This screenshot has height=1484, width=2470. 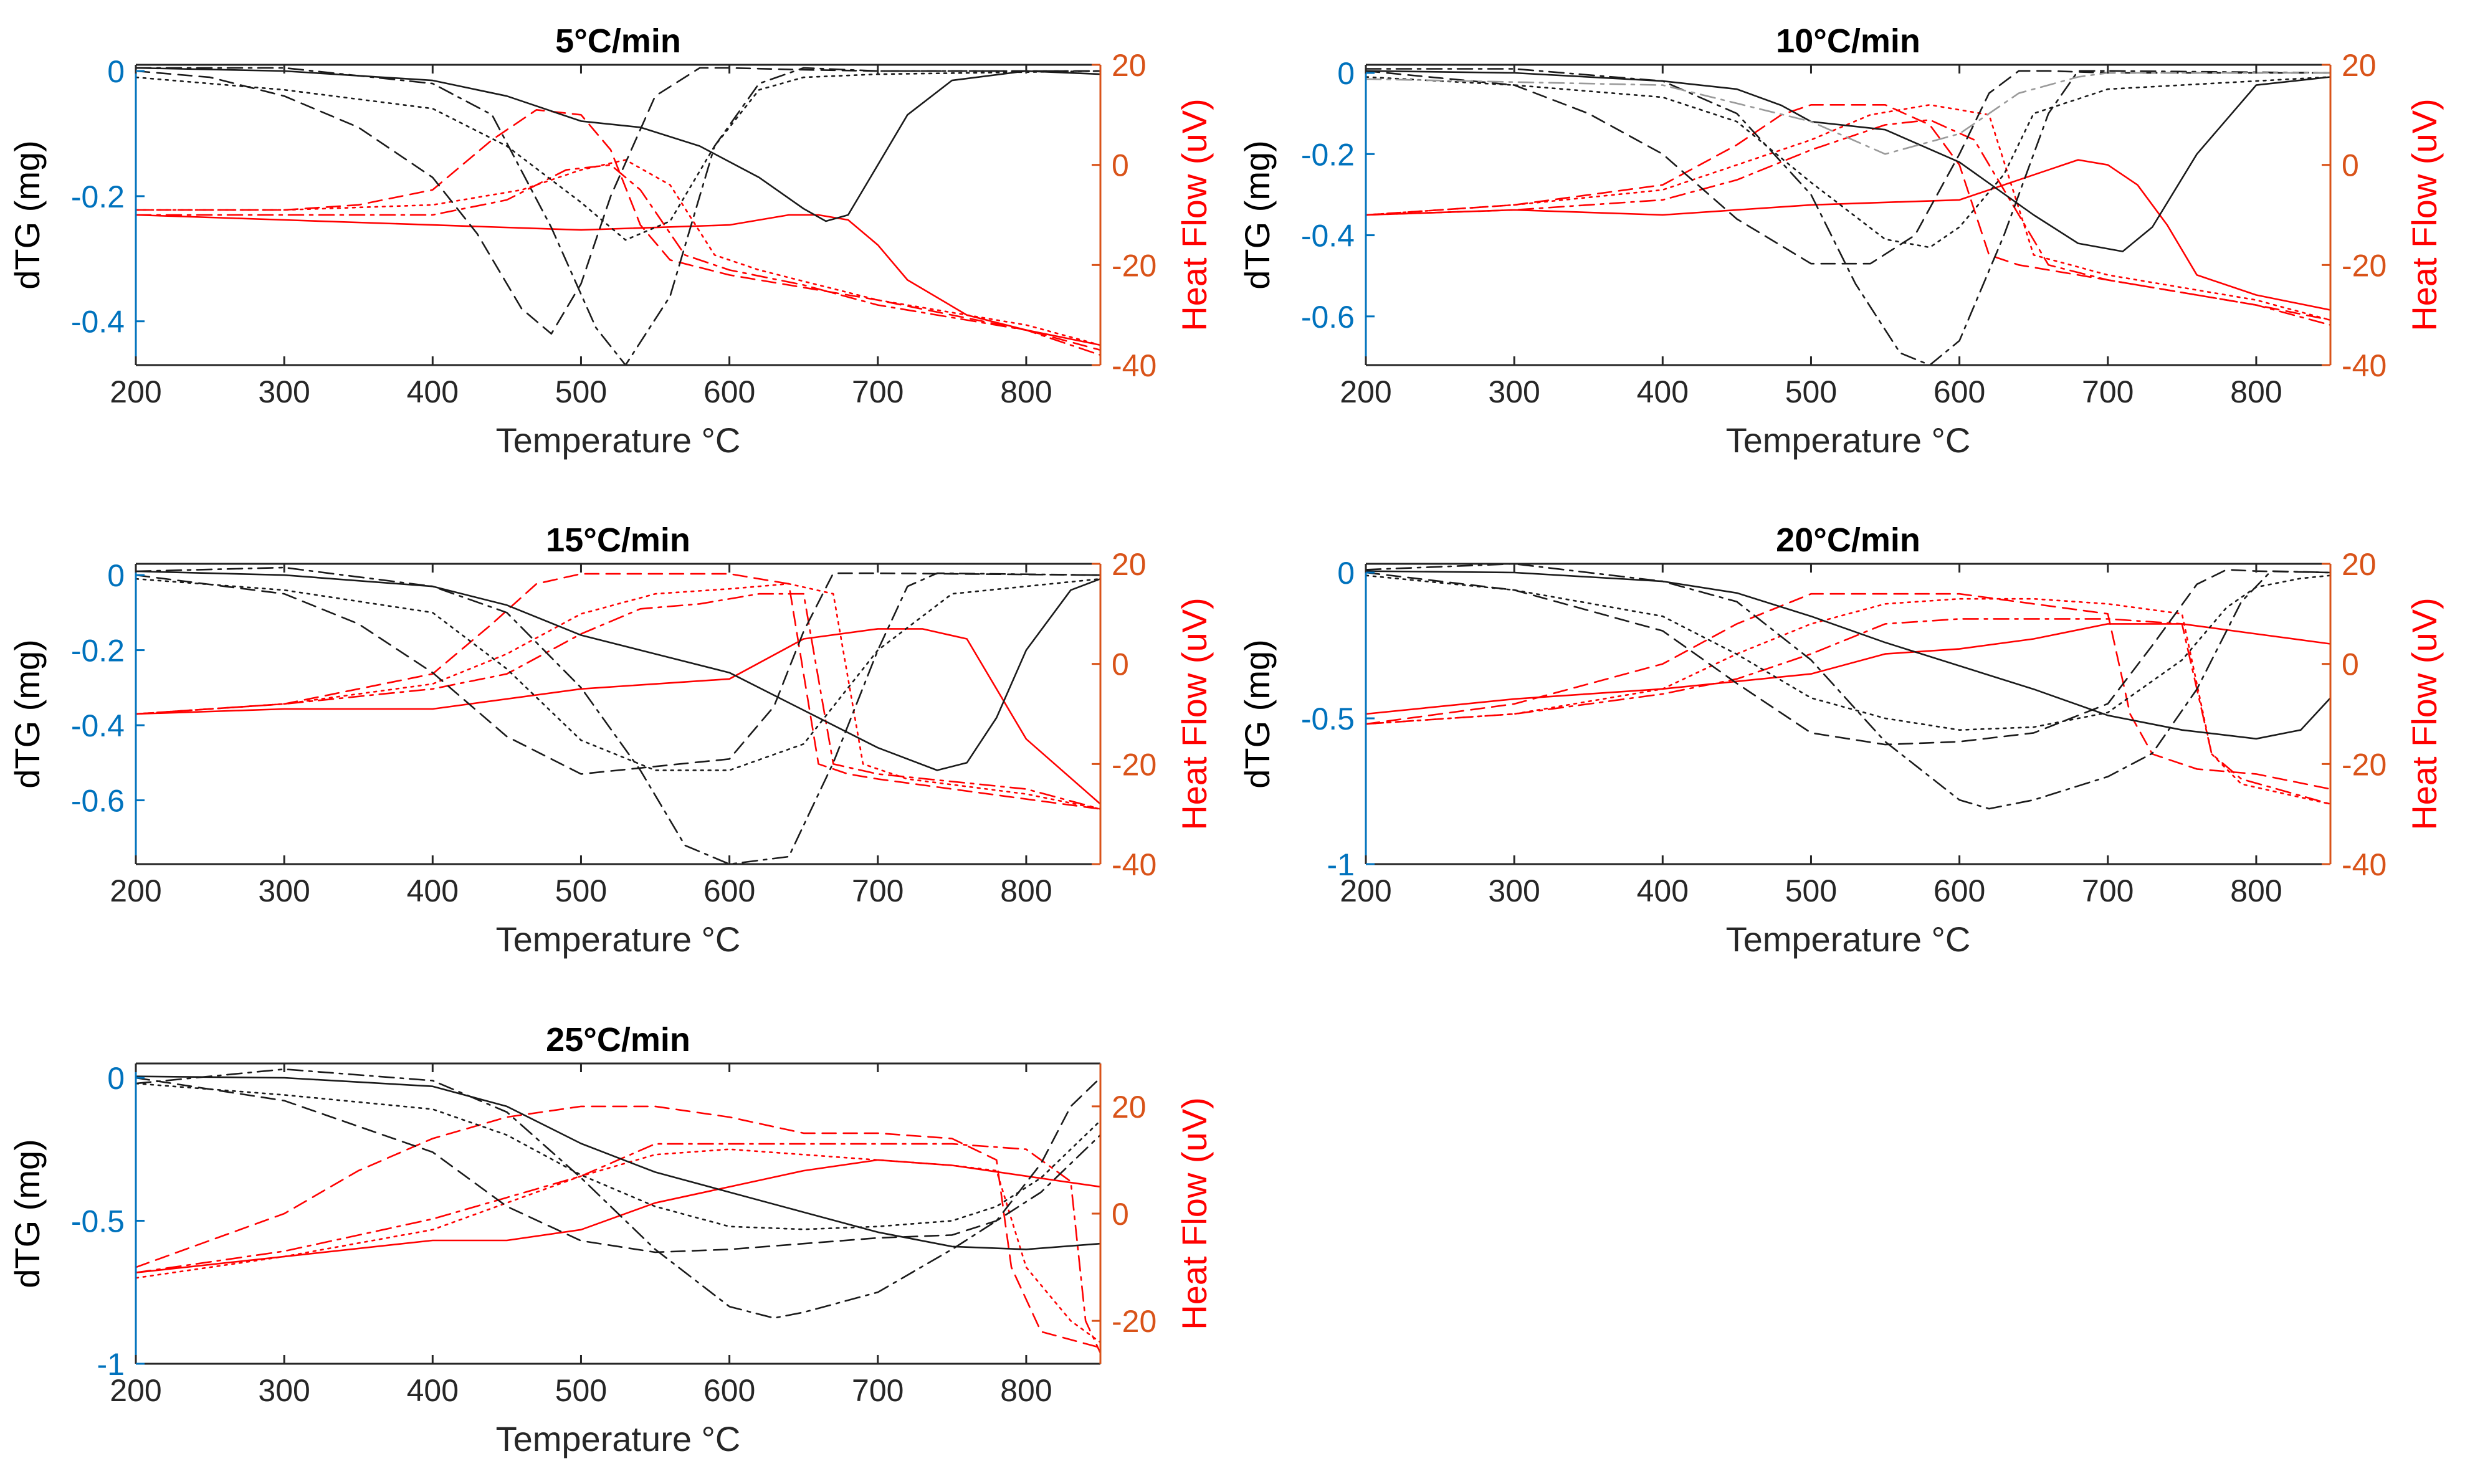 I want to click on heat-flow-line-dashdot, so click(x=1848, y=711).